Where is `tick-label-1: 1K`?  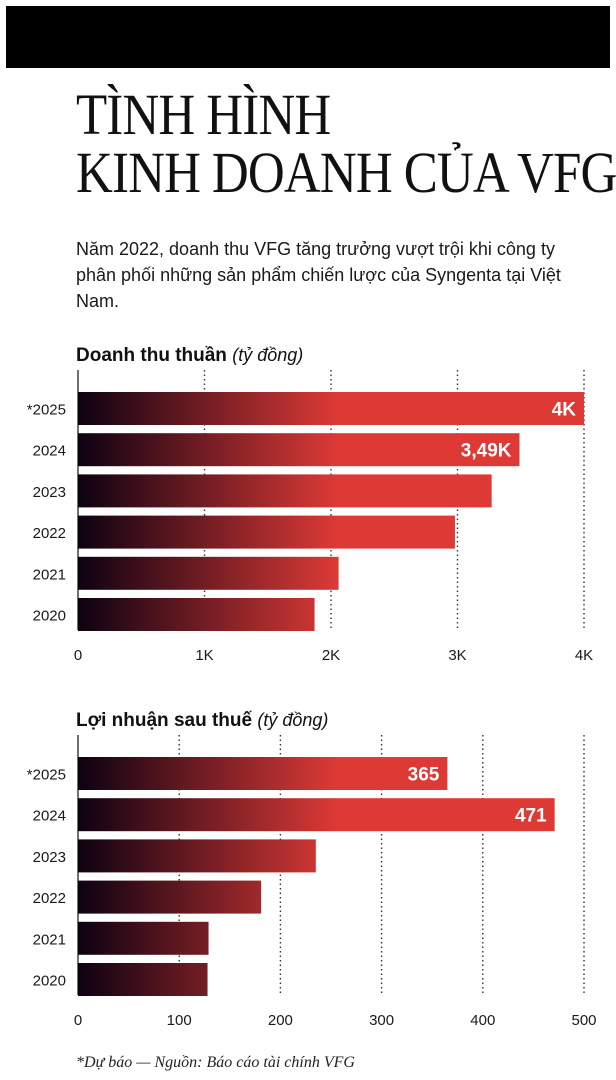 tick-label-1: 1K is located at coordinates (204, 655).